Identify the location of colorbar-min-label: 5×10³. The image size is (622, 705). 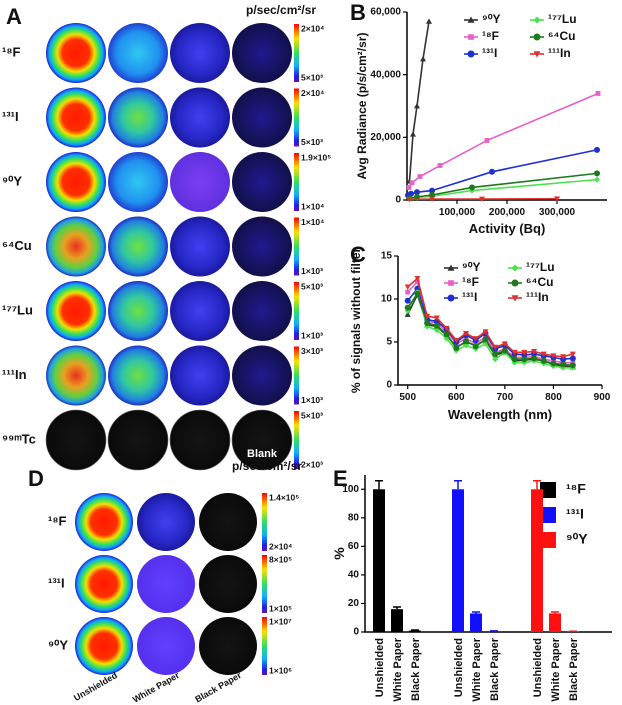
(312, 77).